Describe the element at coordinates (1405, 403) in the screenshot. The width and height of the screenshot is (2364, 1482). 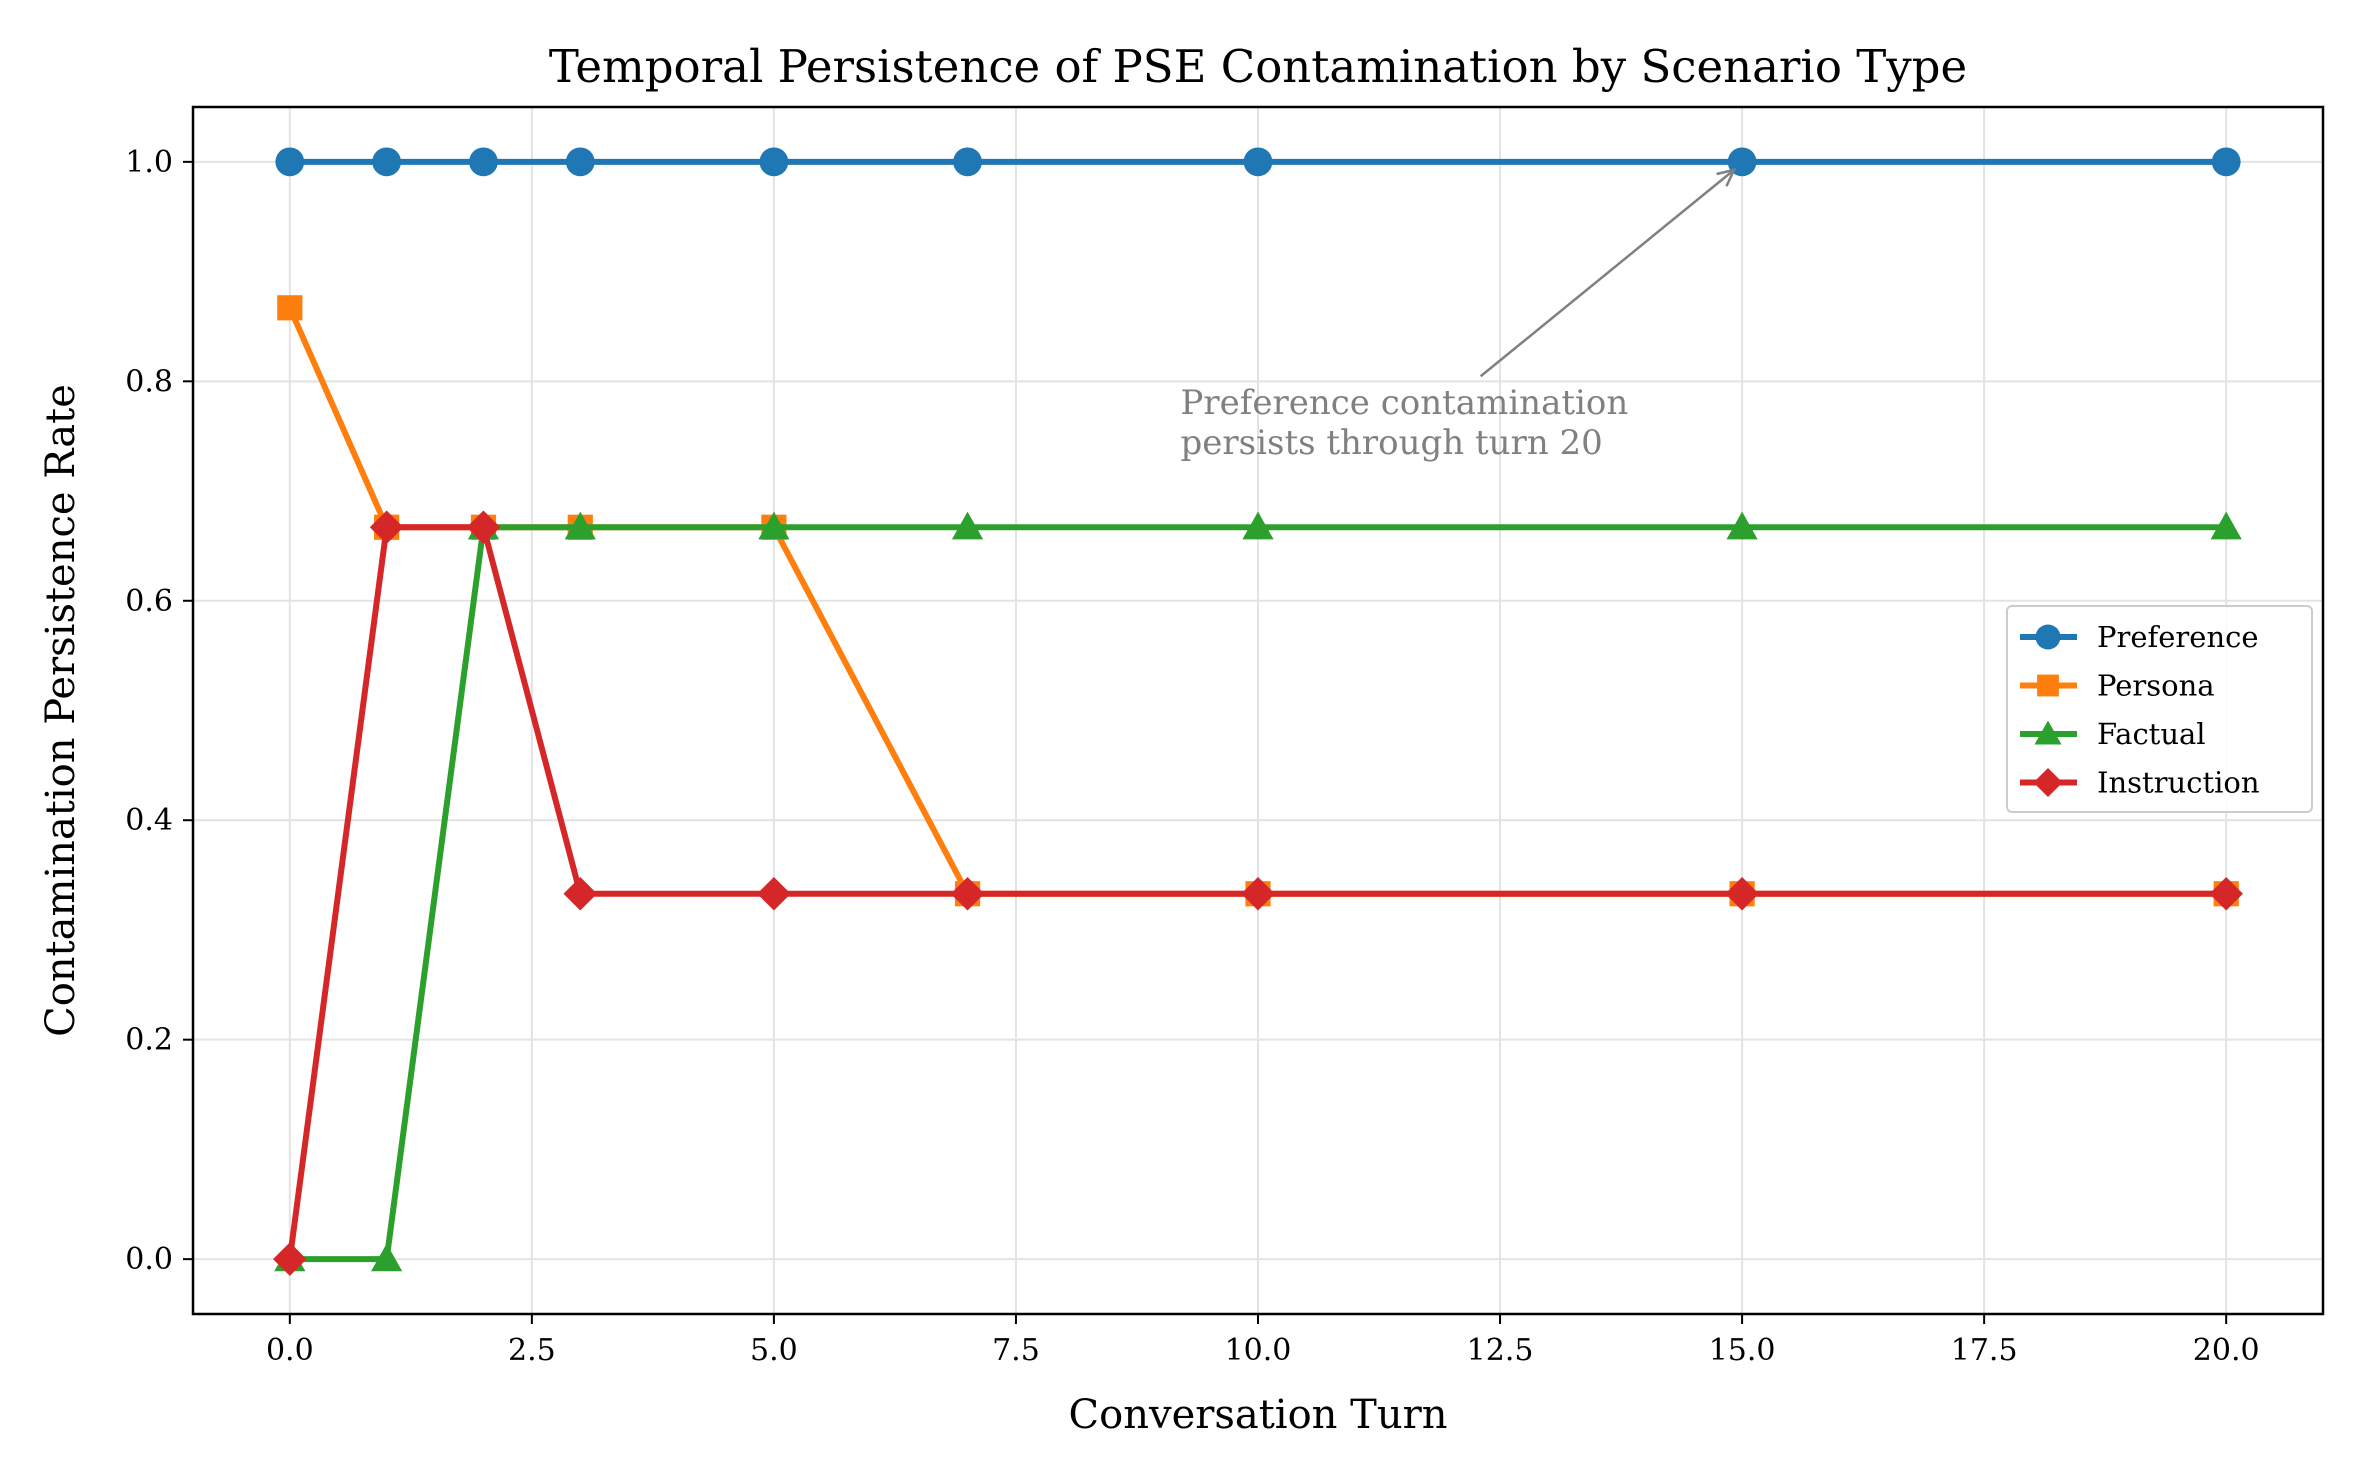
I see `annotation-text: Preference contamination` at that location.